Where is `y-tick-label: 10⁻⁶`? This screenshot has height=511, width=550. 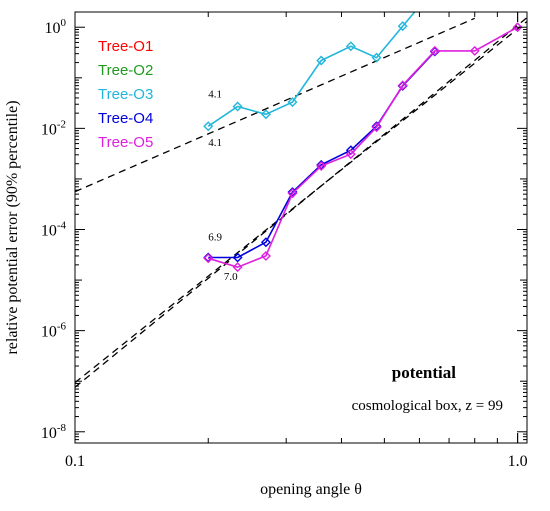 y-tick-label: 10⁻⁶ is located at coordinates (54, 331).